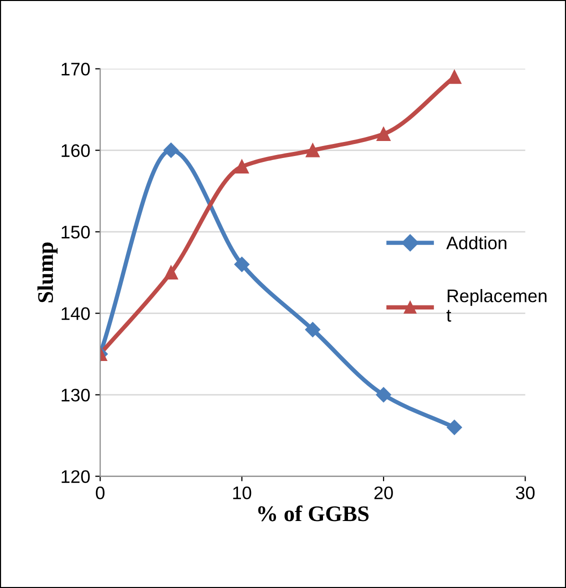  Describe the element at coordinates (76, 313) in the screenshot. I see `y-tick-label: 140` at that location.